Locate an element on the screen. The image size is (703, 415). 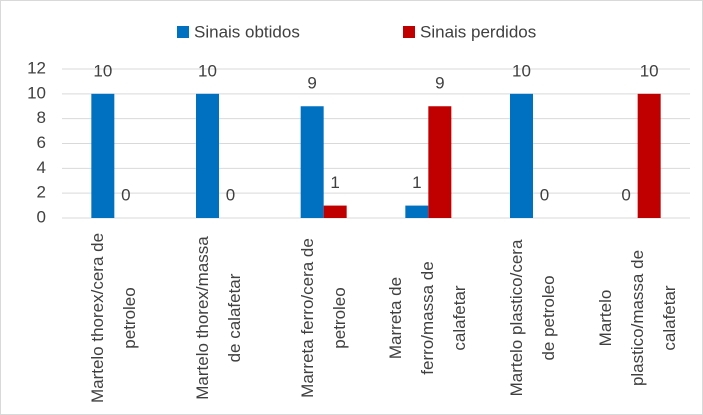
x-tick-label: Martelo plastico/massa de calafetar is located at coordinates (637, 318).